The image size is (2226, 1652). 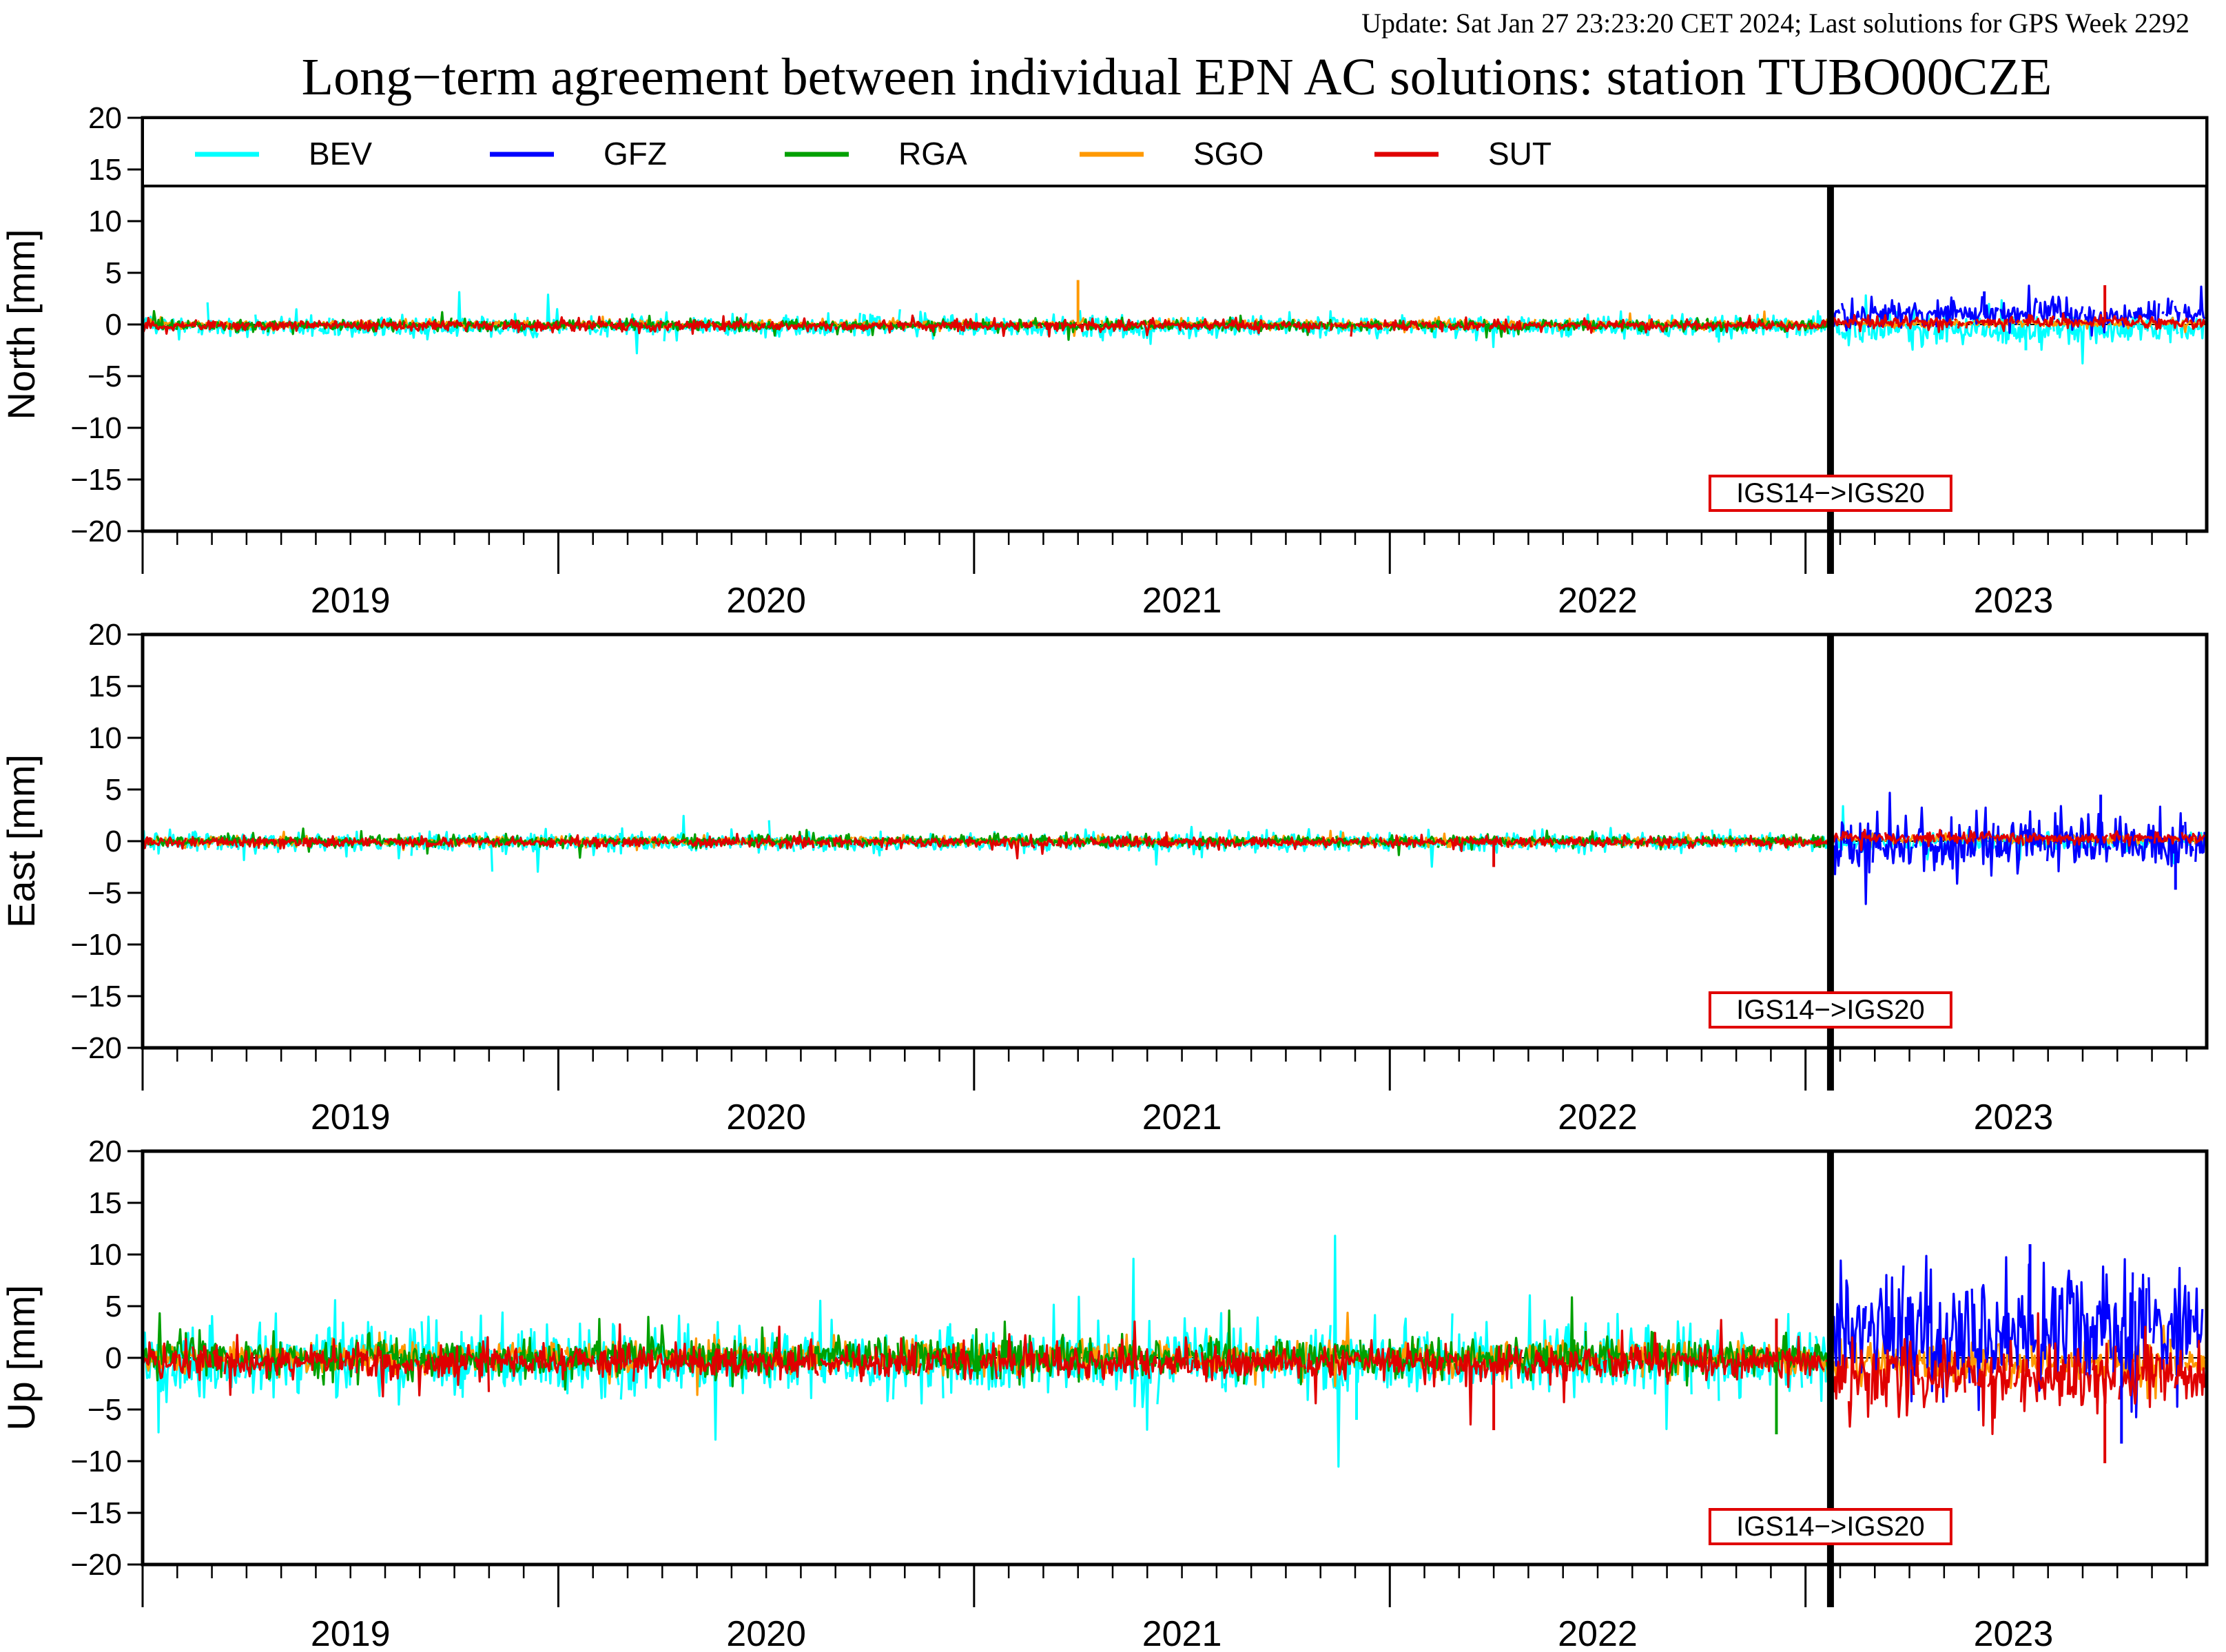 I want to click on legend-label-gfz: GFZ, so click(x=635, y=154).